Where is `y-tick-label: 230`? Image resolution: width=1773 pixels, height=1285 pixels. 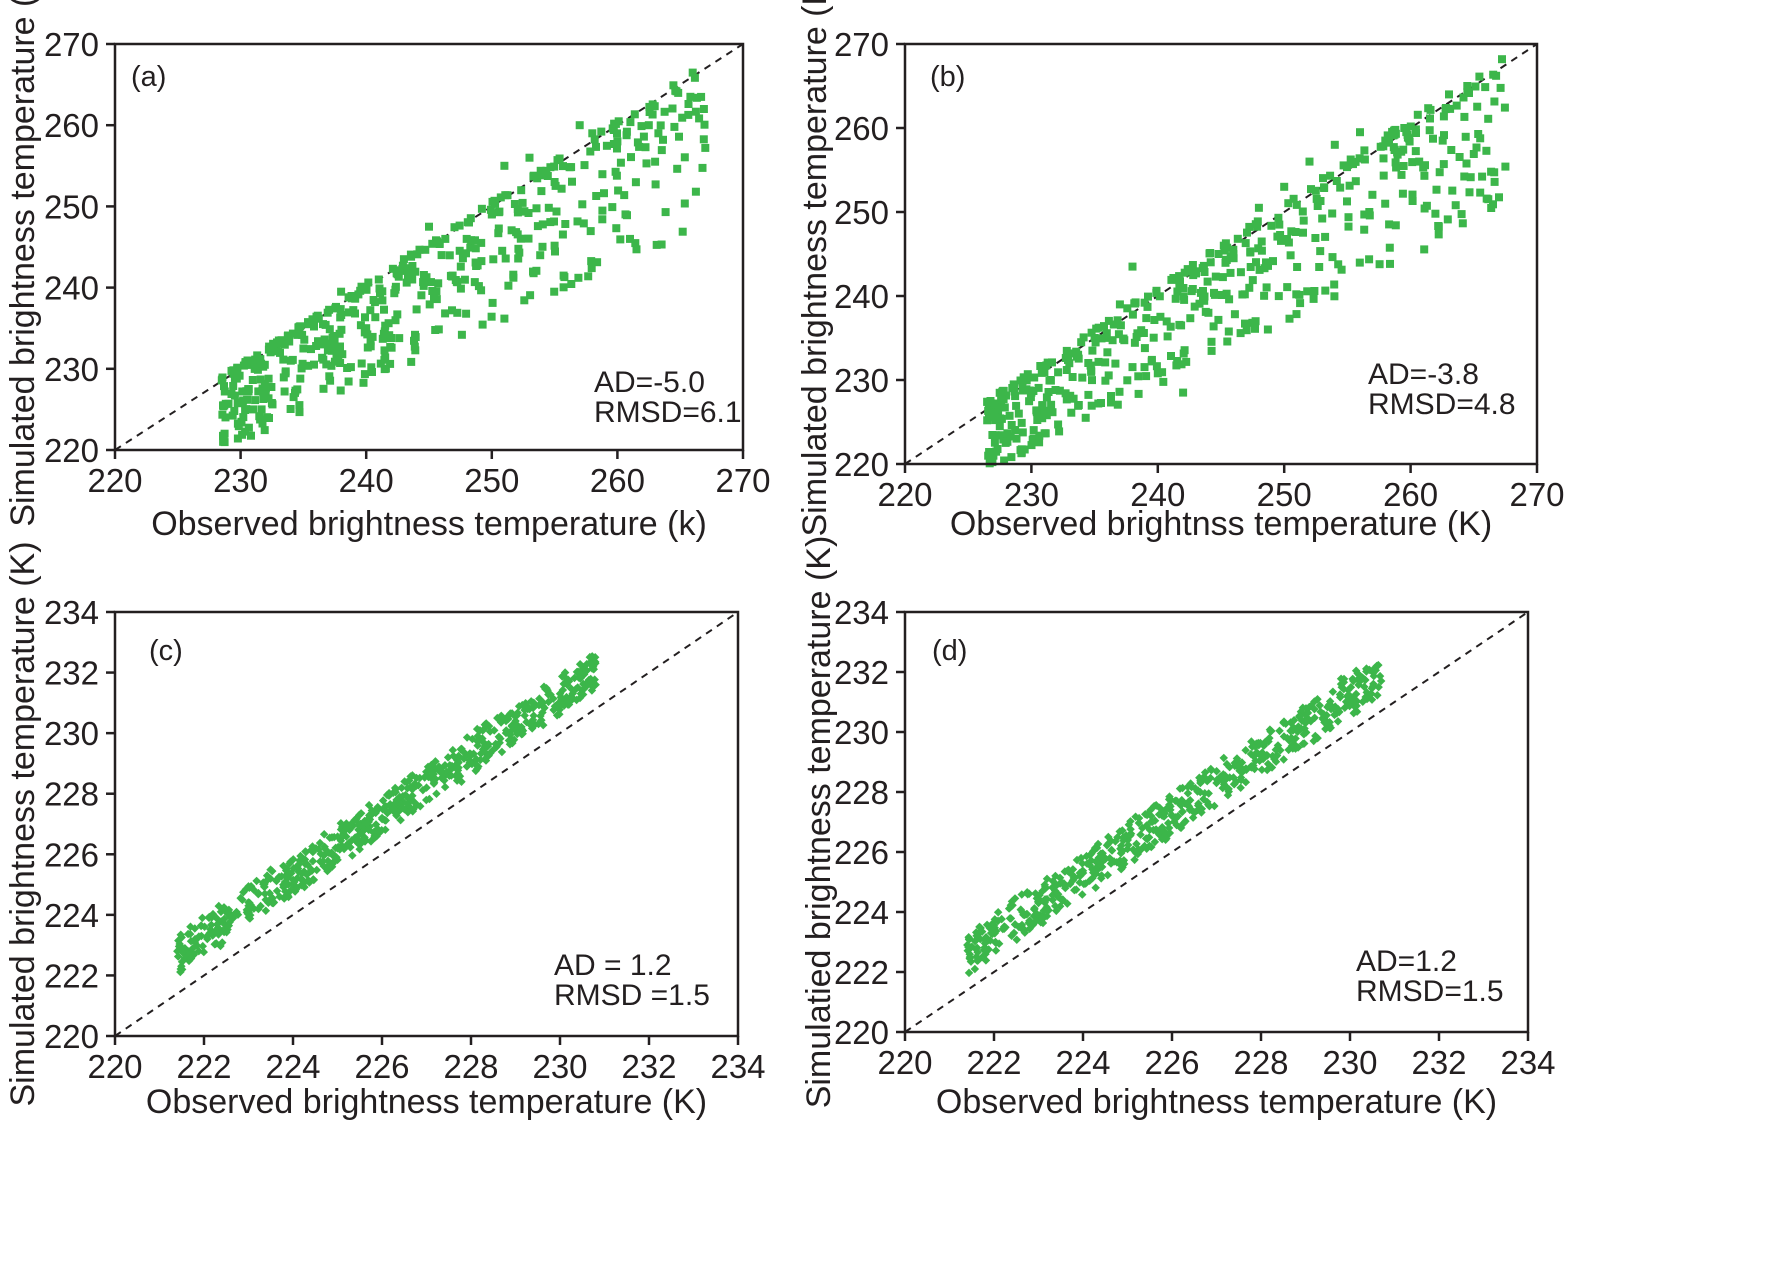
y-tick-label: 230 is located at coordinates (71, 369).